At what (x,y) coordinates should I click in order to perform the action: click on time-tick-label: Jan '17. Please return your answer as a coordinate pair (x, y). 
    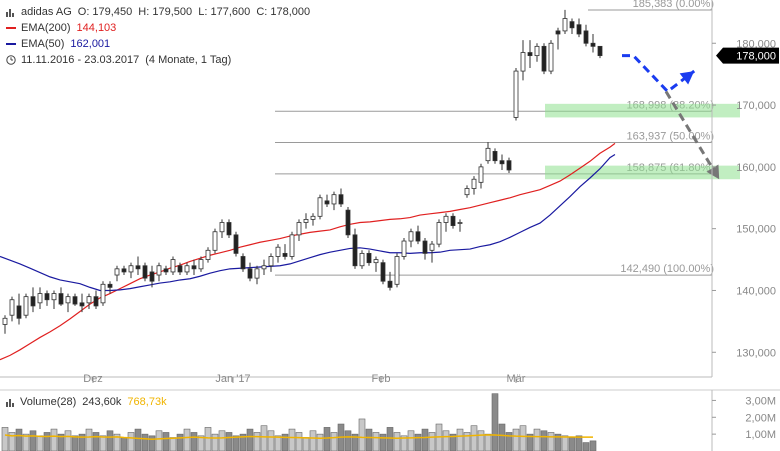
    Looking at the image, I should click on (232, 379).